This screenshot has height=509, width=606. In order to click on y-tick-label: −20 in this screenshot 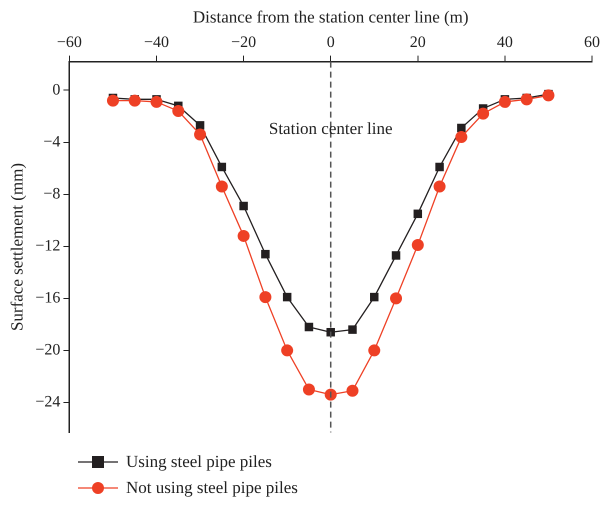, I will do `click(47, 350)`.